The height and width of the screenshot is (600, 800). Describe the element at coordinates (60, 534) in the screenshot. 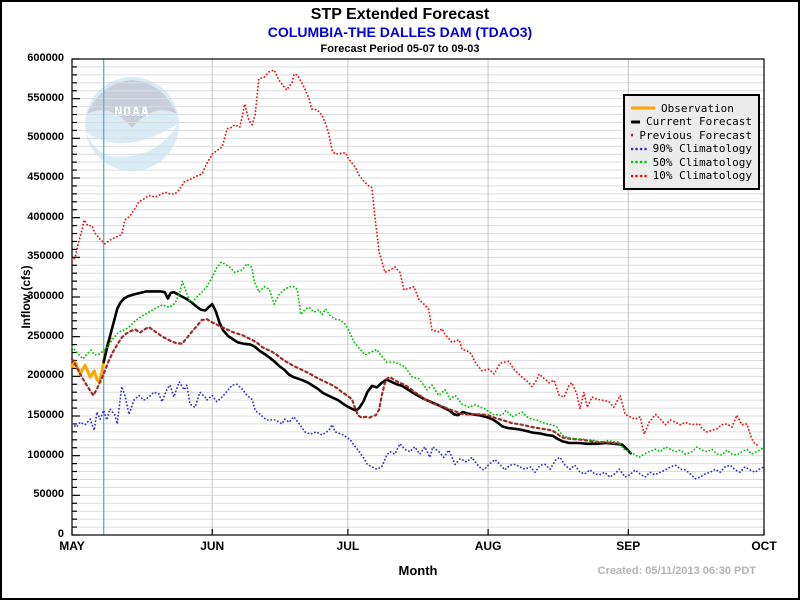

I see `y-tick-label: 0` at that location.